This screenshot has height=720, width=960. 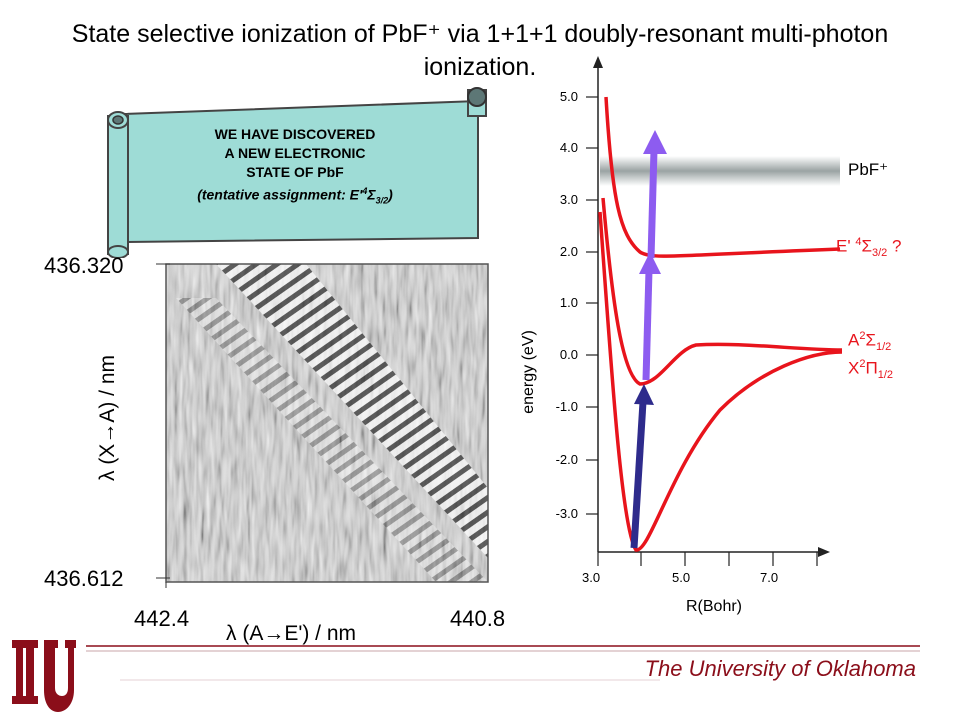 I want to click on spectrum-x-axis-label: λ (A→E') / nm, so click(x=291, y=633).